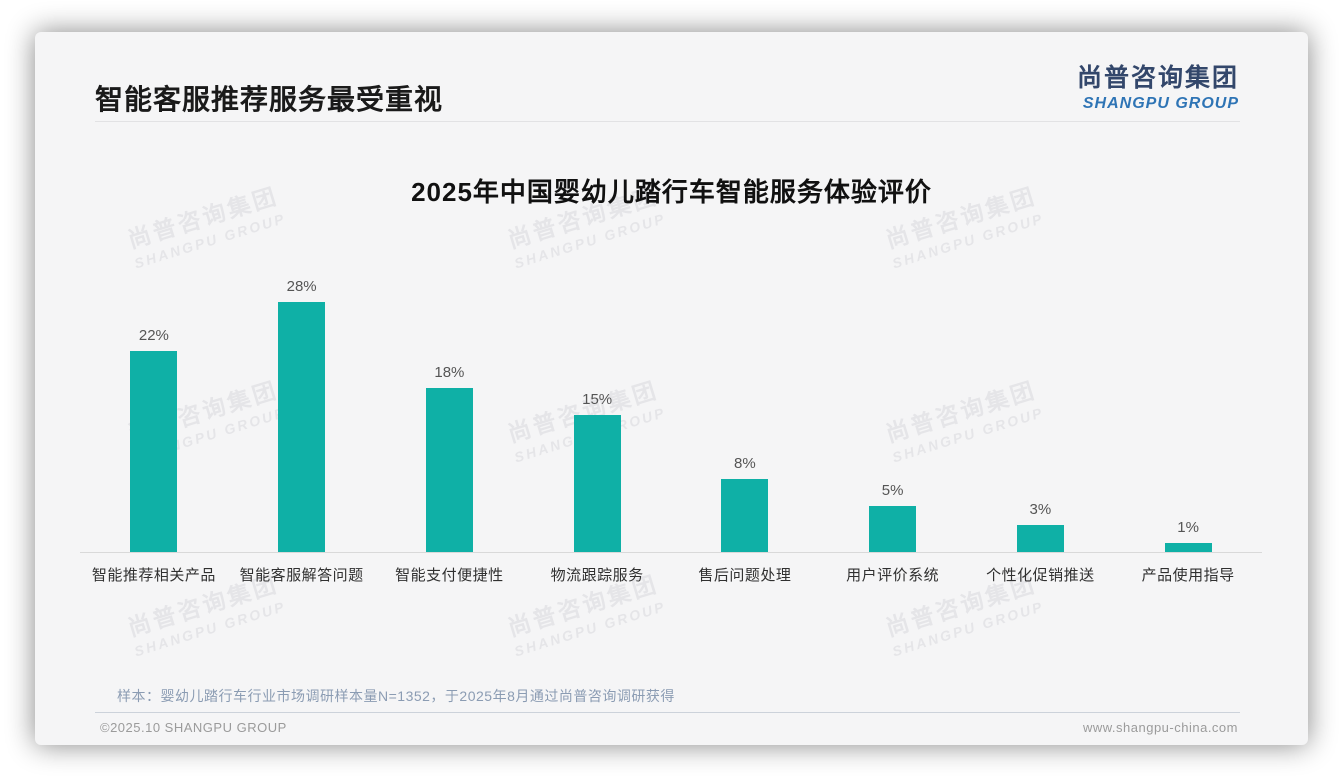 Image resolution: width=1340 pixels, height=780 pixels. Describe the element at coordinates (671, 192) in the screenshot. I see `chart-title: 2025年中国婴幼儿踏行车智能服务体验评价` at that location.